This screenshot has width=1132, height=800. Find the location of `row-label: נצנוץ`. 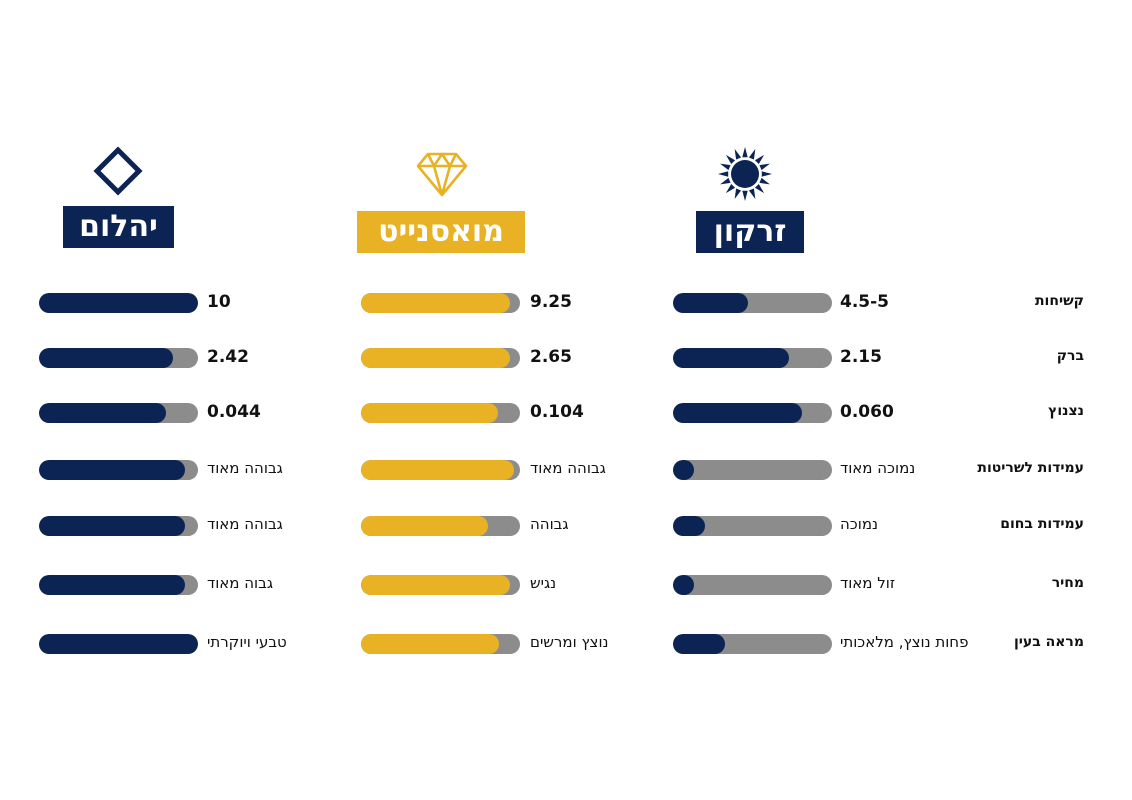

row-label: נצנוץ is located at coordinates (1066, 411).